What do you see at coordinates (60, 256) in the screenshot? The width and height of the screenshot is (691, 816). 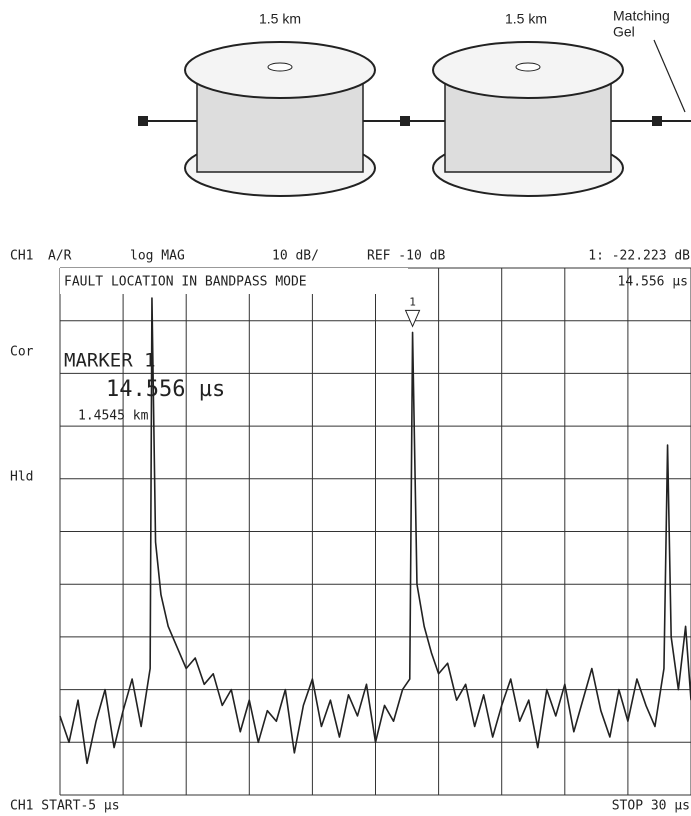 I see `measurement: A/R` at bounding box center [60, 256].